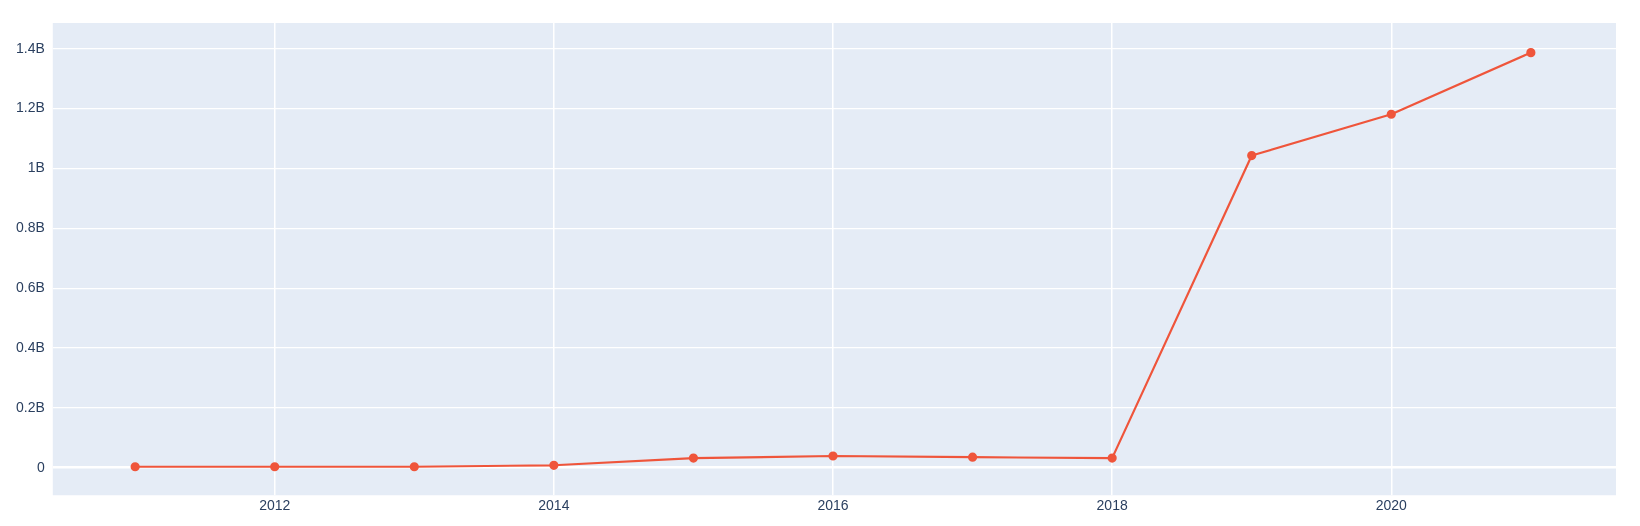 The height and width of the screenshot is (526, 1640). I want to click on y-tick-label: 0.6B, so click(30, 286).